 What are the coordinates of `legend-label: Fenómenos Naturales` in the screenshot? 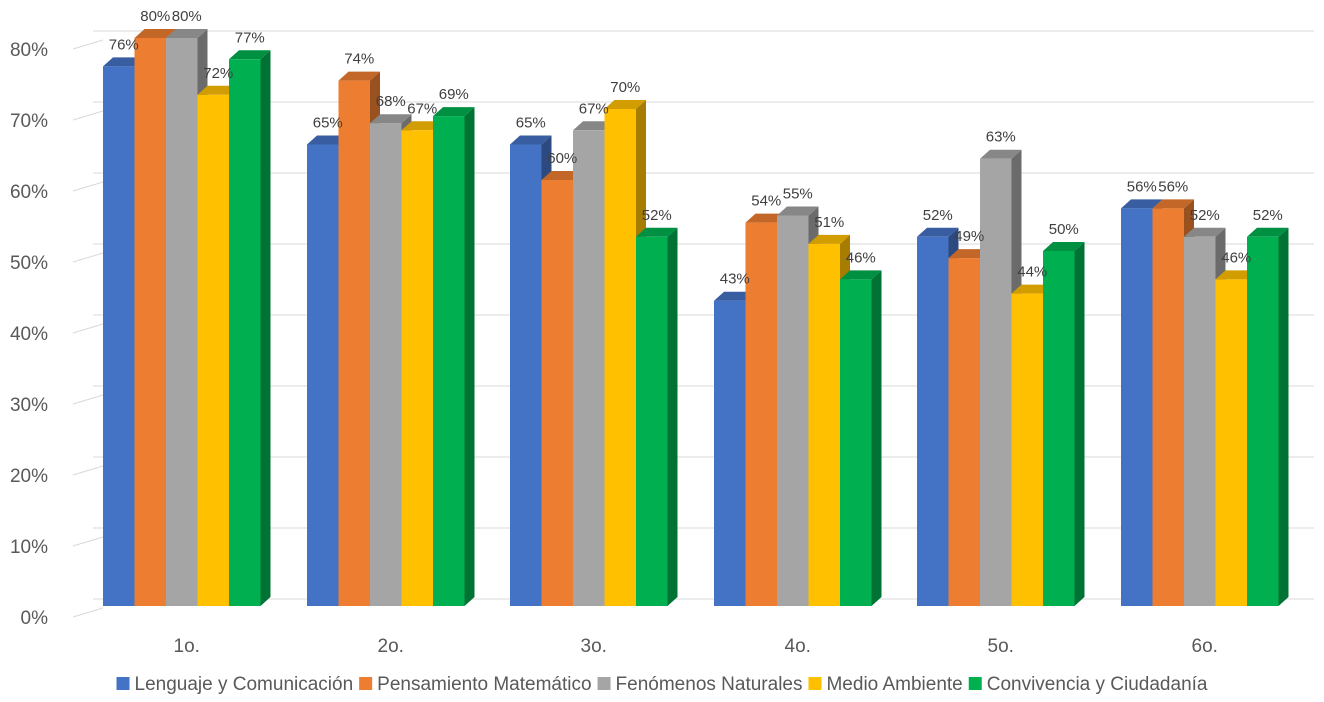 It's located at (709, 684).